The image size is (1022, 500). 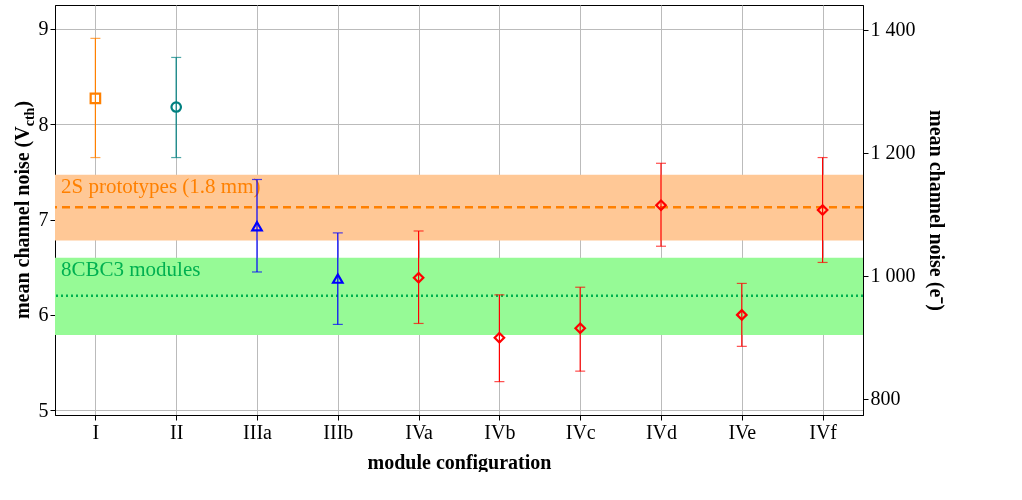 What do you see at coordinates (580, 431) in the screenshot?
I see `x-tick-label: IVc` at bounding box center [580, 431].